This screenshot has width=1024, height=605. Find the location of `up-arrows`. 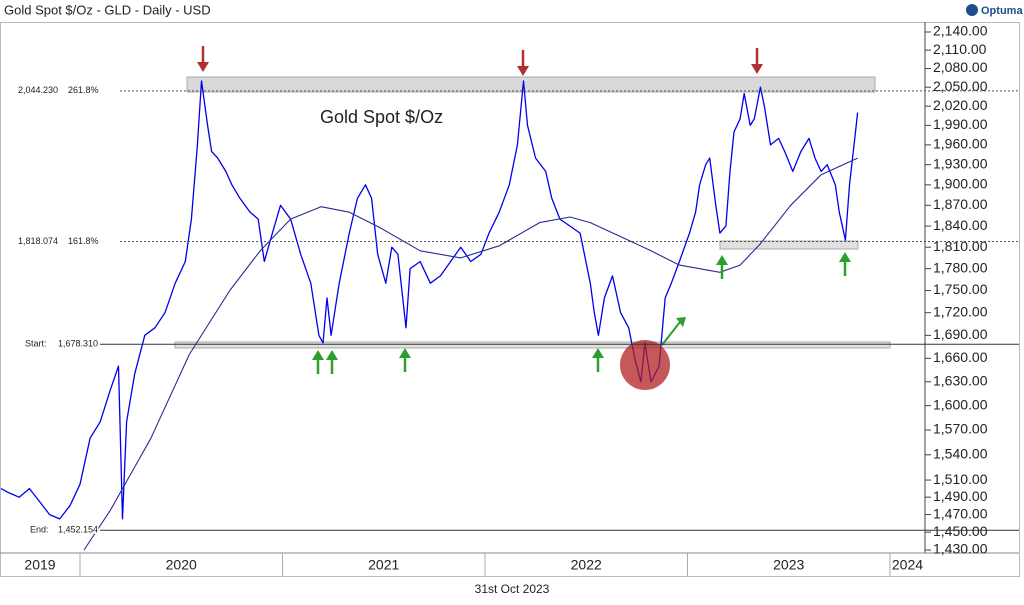

up-arrows is located at coordinates (581, 313).